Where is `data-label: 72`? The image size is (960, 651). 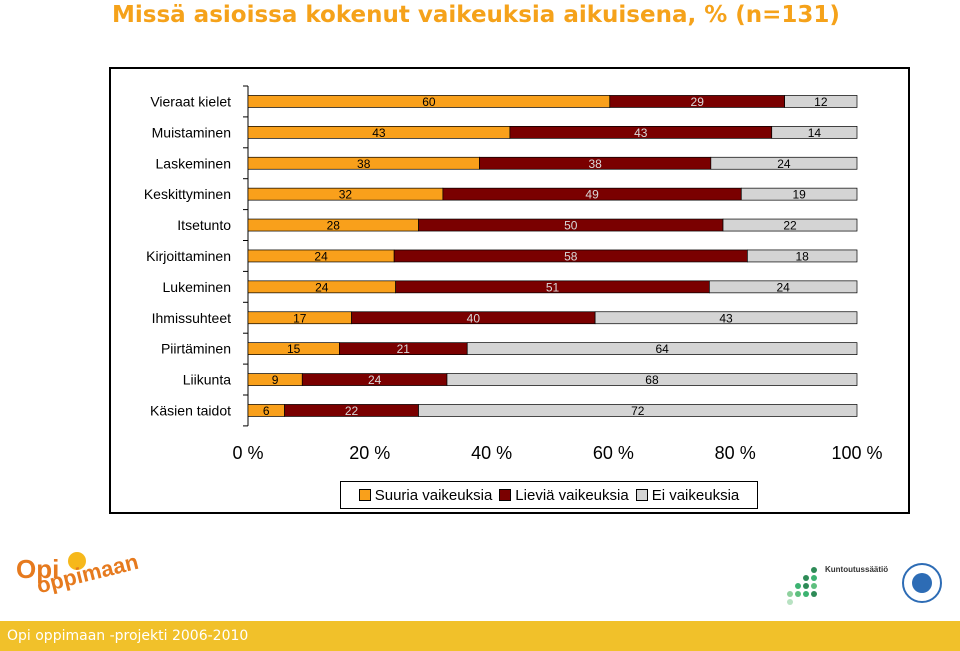
data-label: 72 is located at coordinates (638, 411).